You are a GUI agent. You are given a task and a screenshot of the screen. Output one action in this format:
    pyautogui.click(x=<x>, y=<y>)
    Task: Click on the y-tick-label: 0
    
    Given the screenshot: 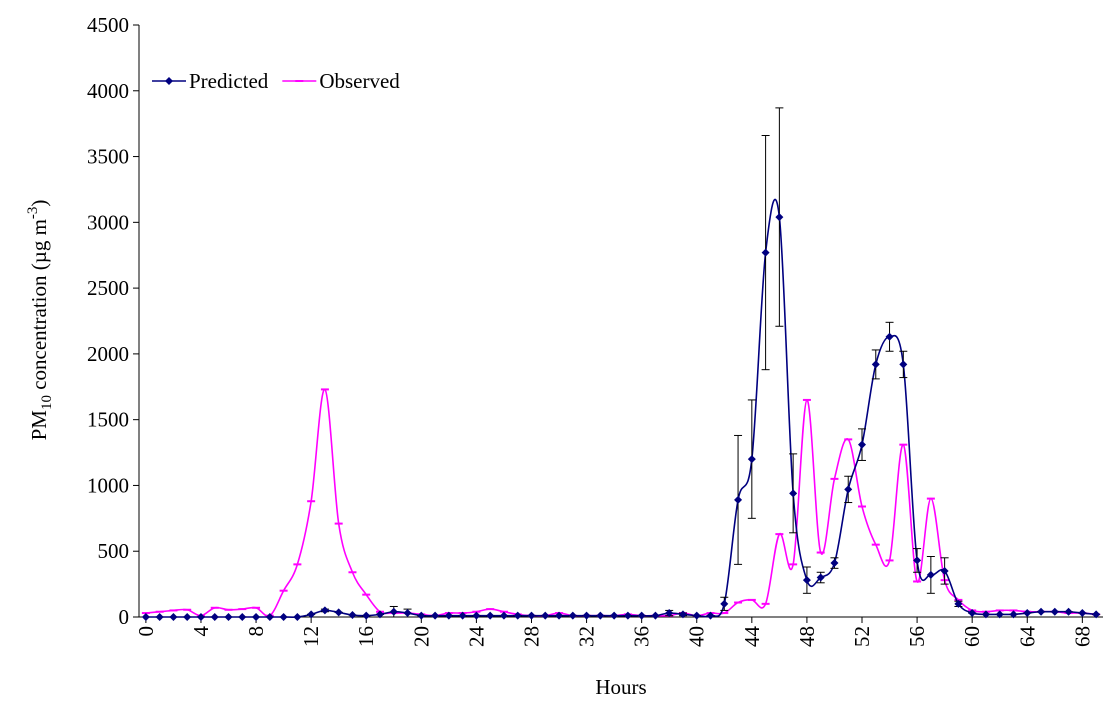 What is the action you would take?
    pyautogui.click(x=124, y=617)
    